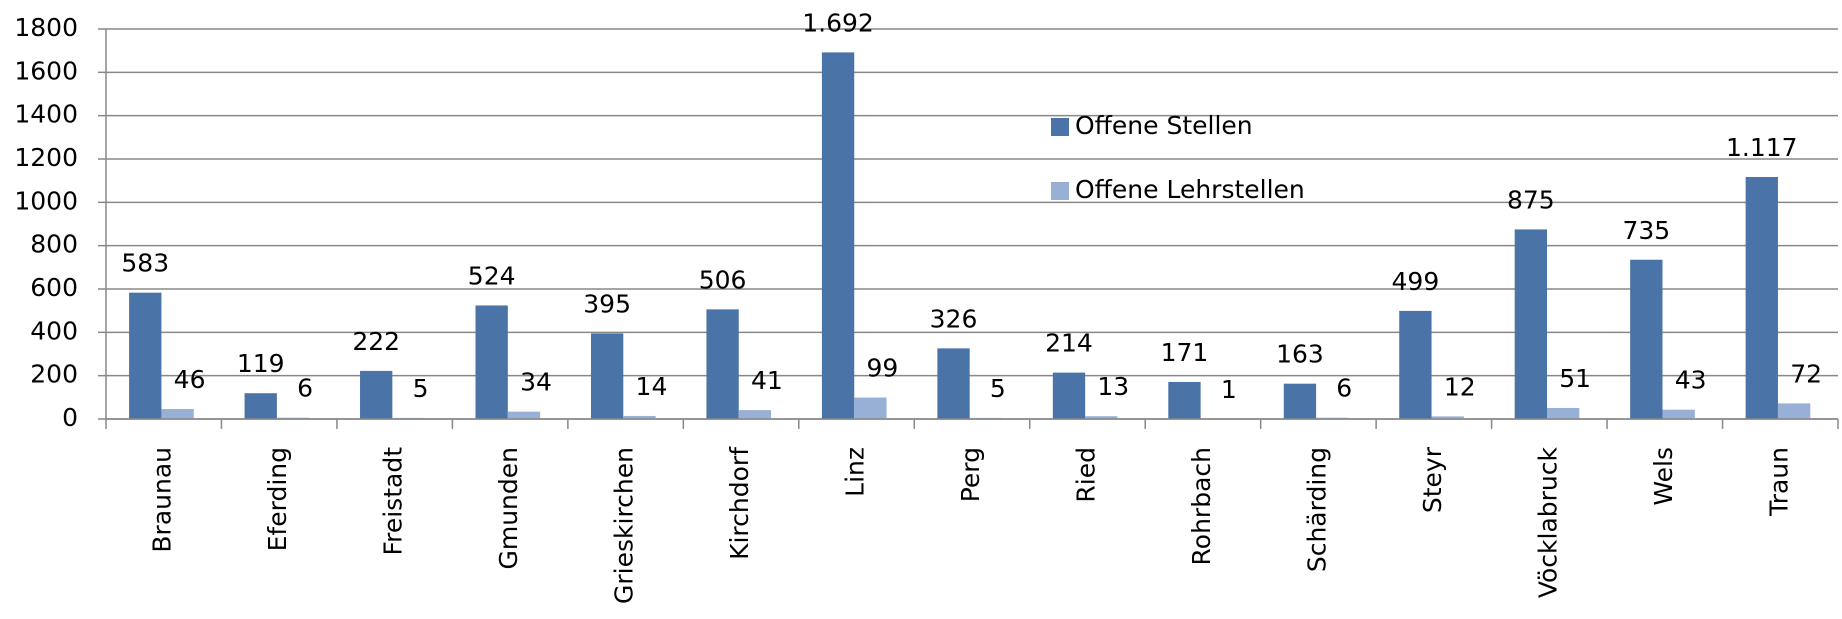 Image resolution: width=1842 pixels, height=619 pixels. Describe the element at coordinates (882, 368) in the screenshot. I see `data-label: 99` at that location.